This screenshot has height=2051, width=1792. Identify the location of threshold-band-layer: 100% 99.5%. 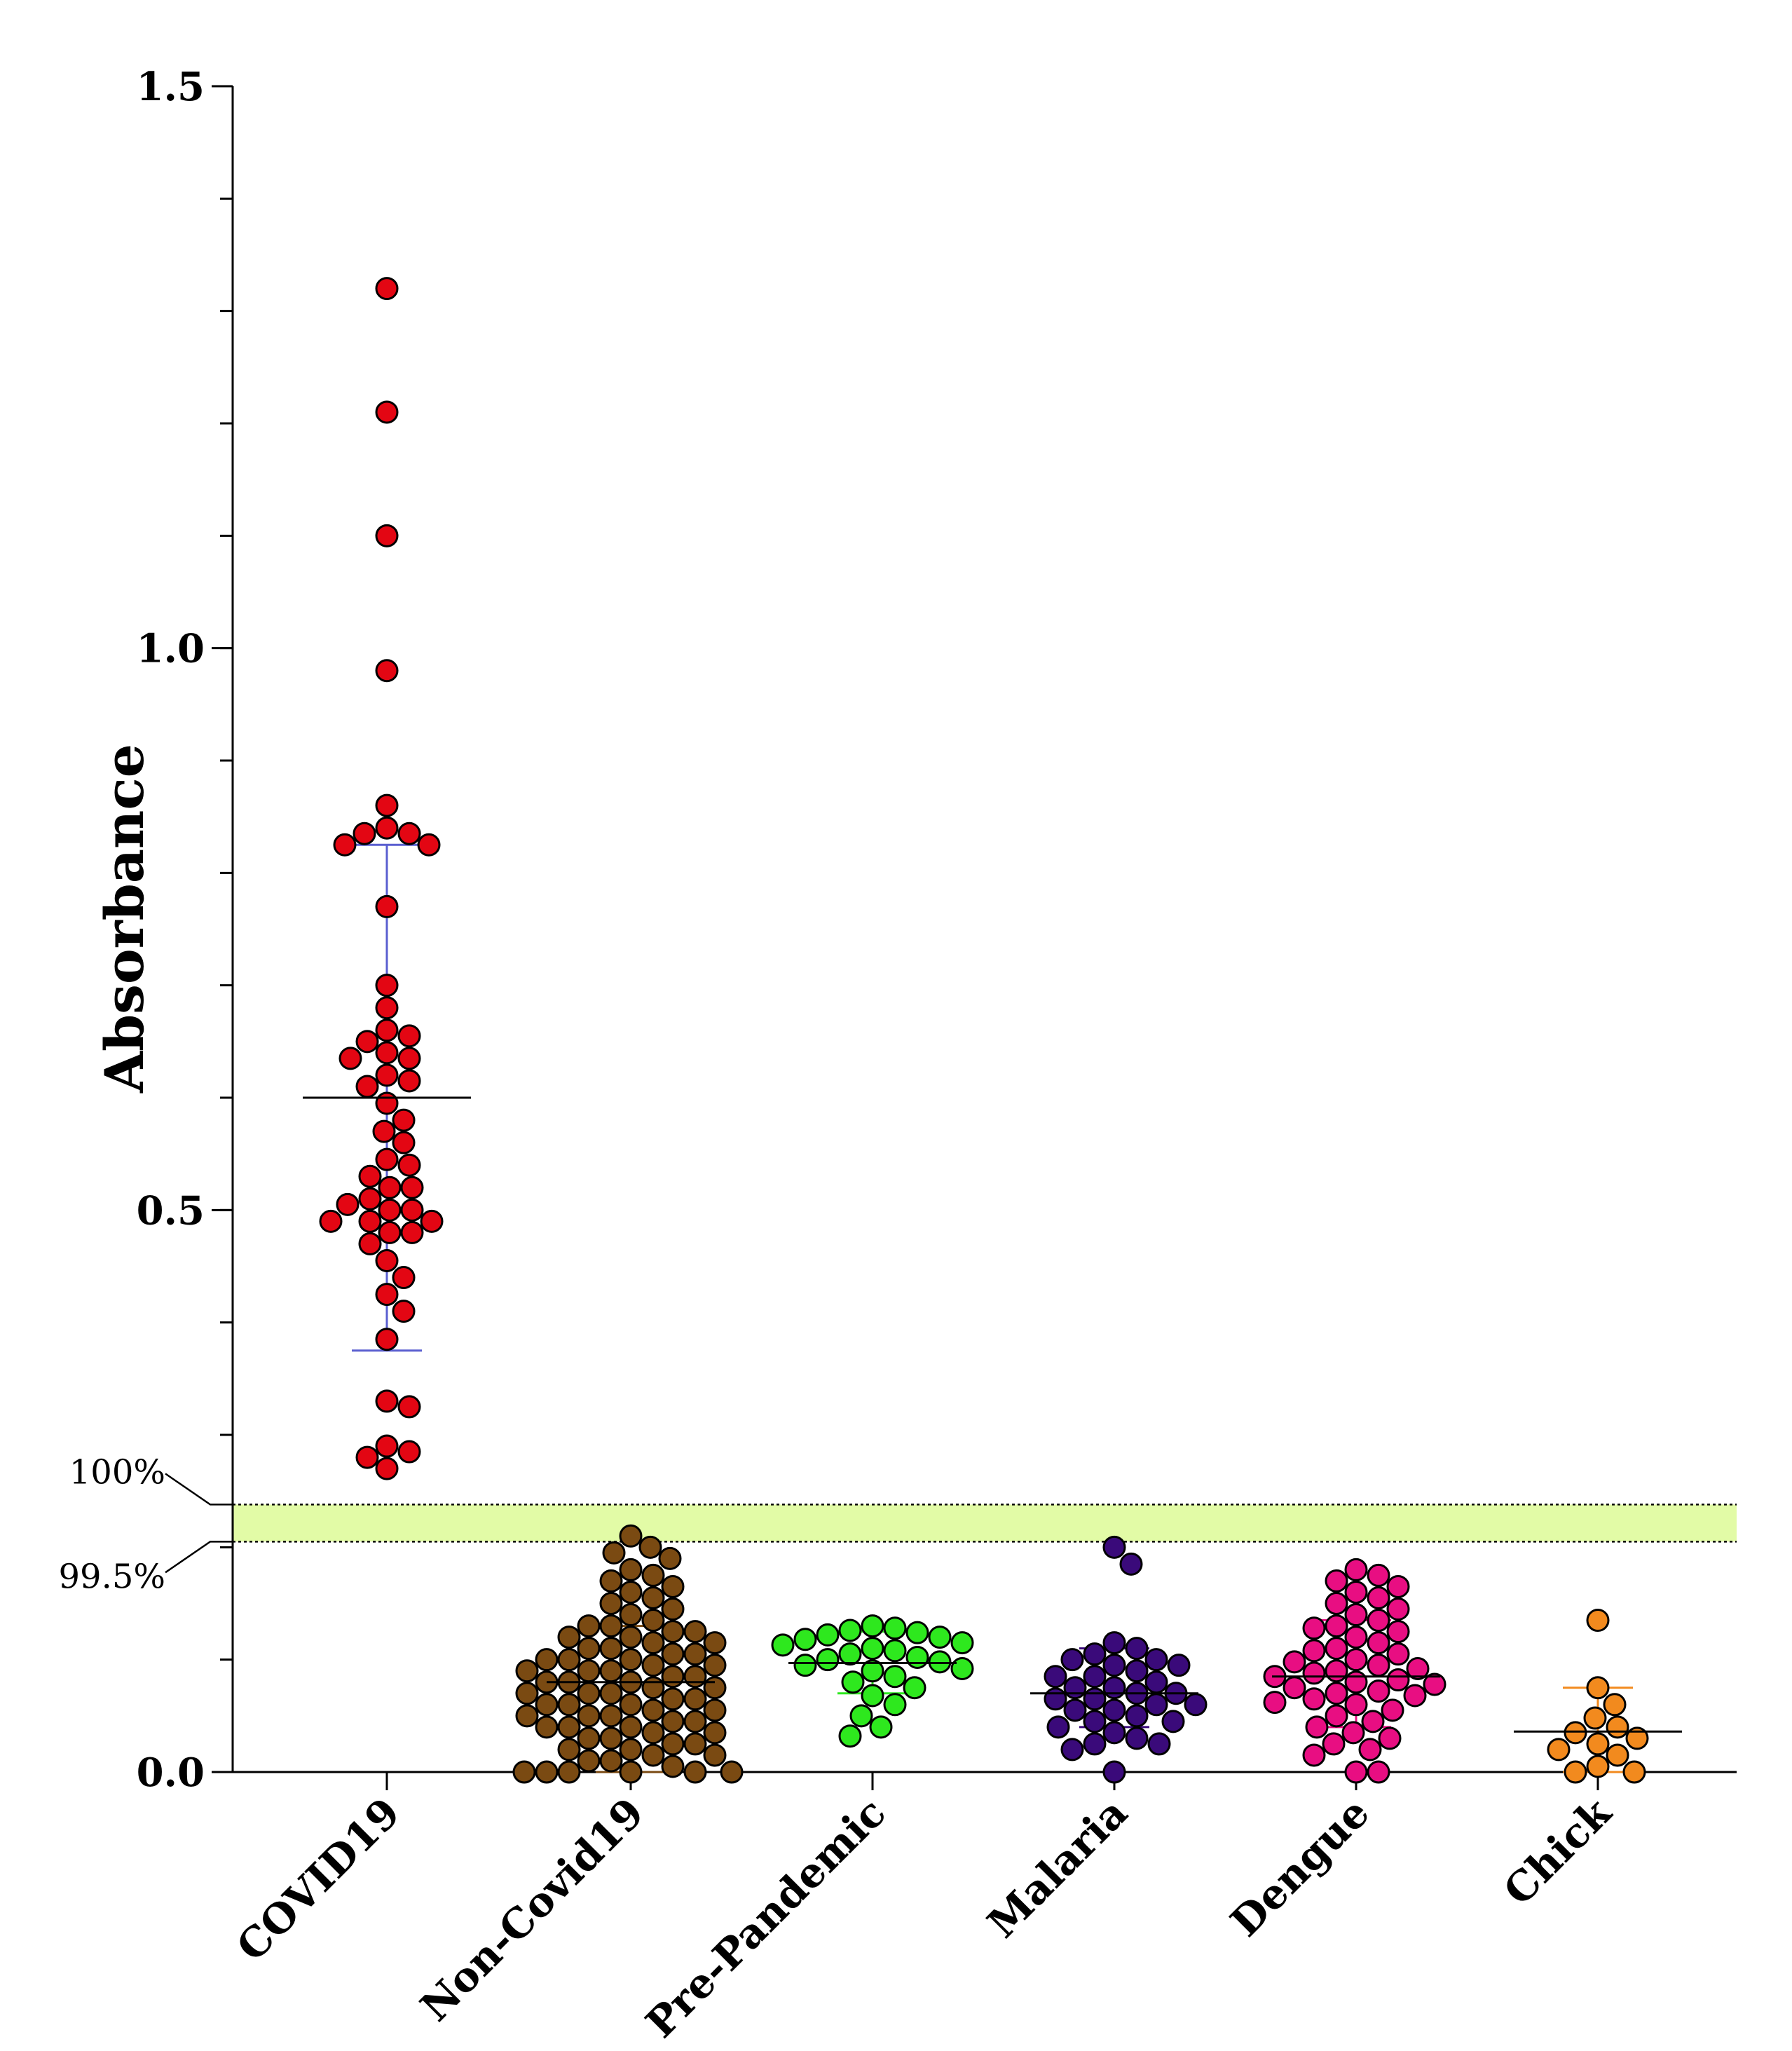
(898, 1524).